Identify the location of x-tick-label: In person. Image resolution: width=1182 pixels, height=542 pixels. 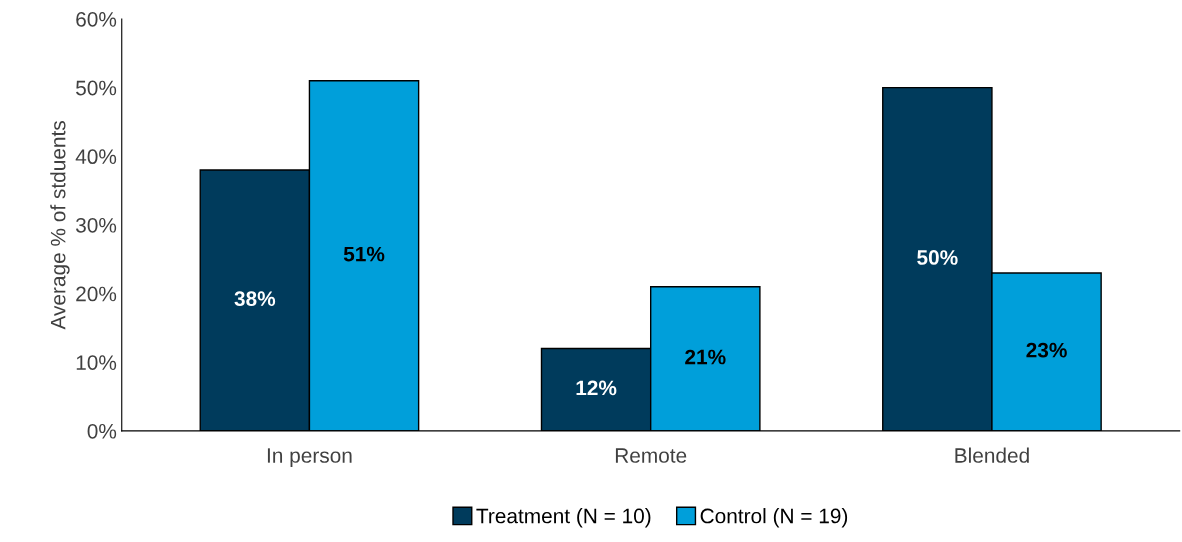
(309, 457).